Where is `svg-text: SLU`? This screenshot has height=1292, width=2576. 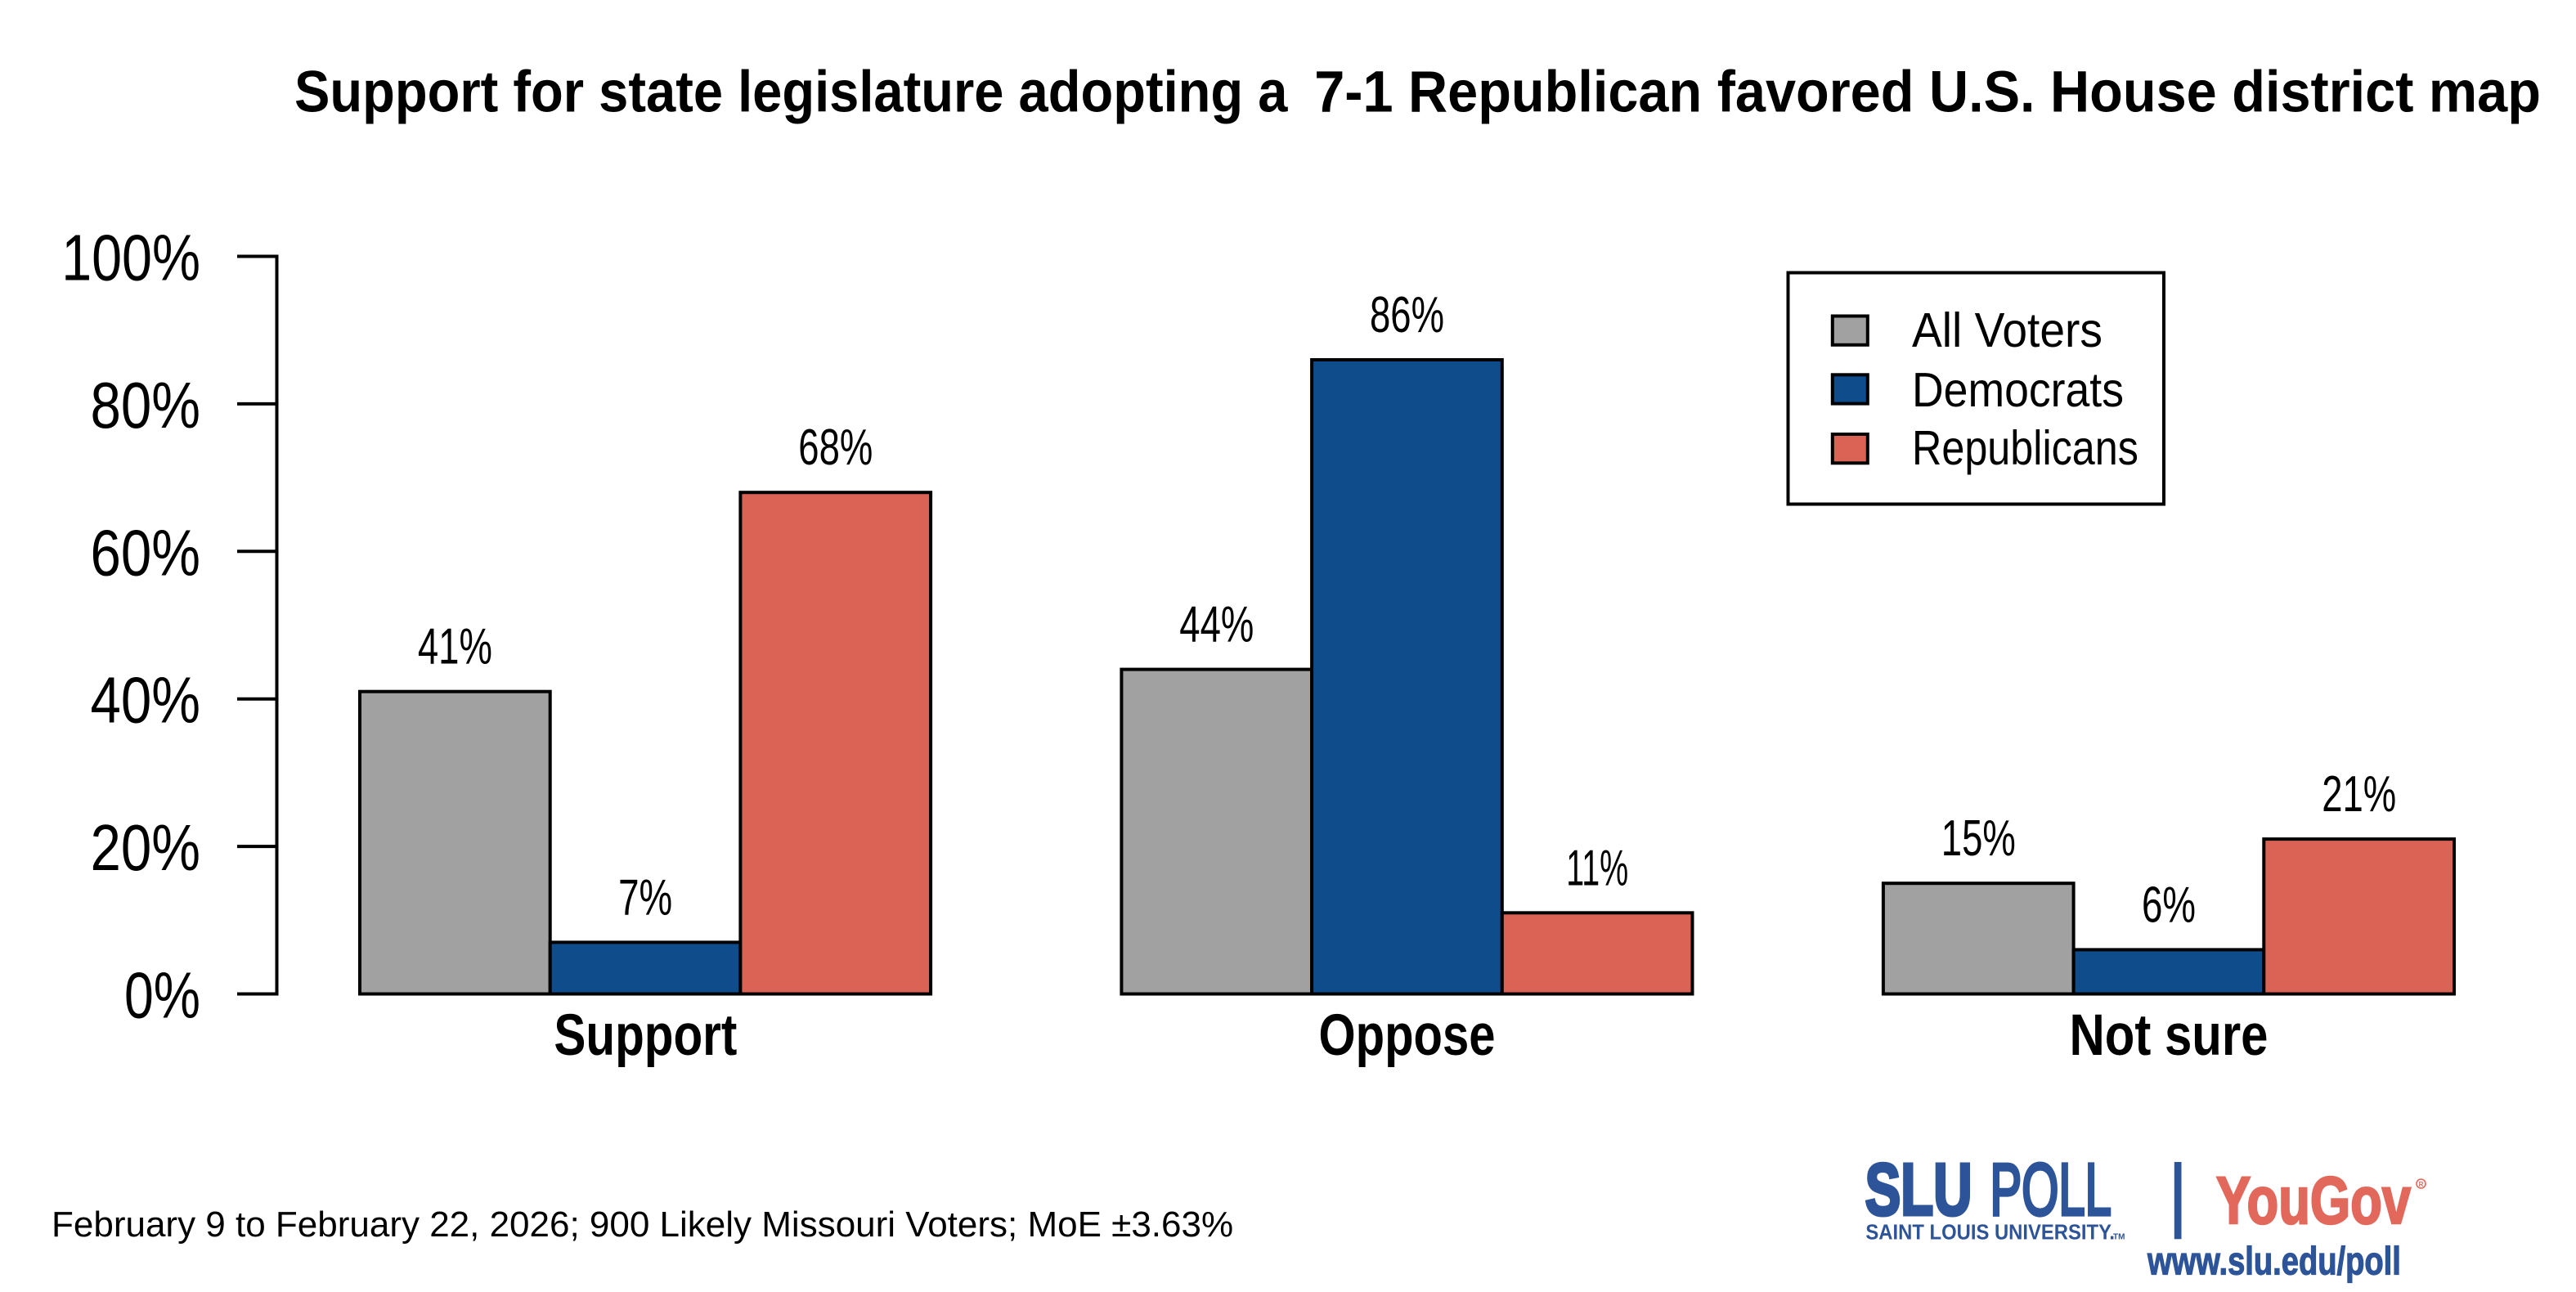
svg-text: SLU is located at coordinates (1919, 1189).